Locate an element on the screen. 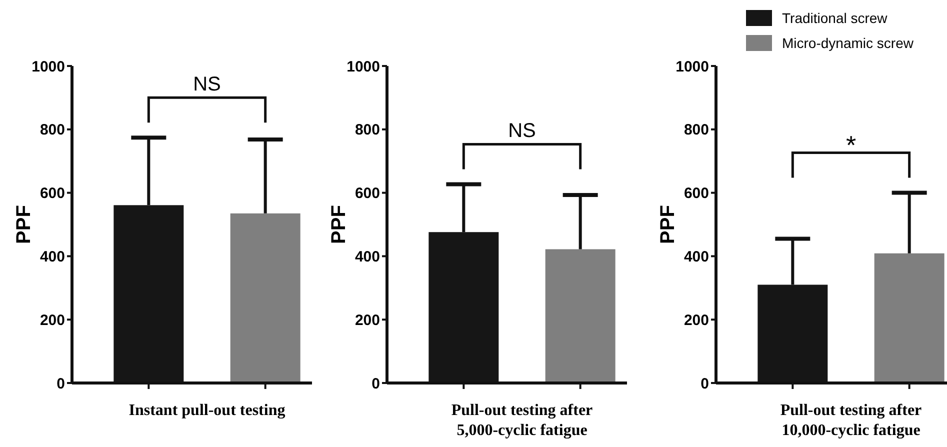  x-axis-title: Pull-out testing after 5,000-cyclic fatigue is located at coordinates (522, 420).